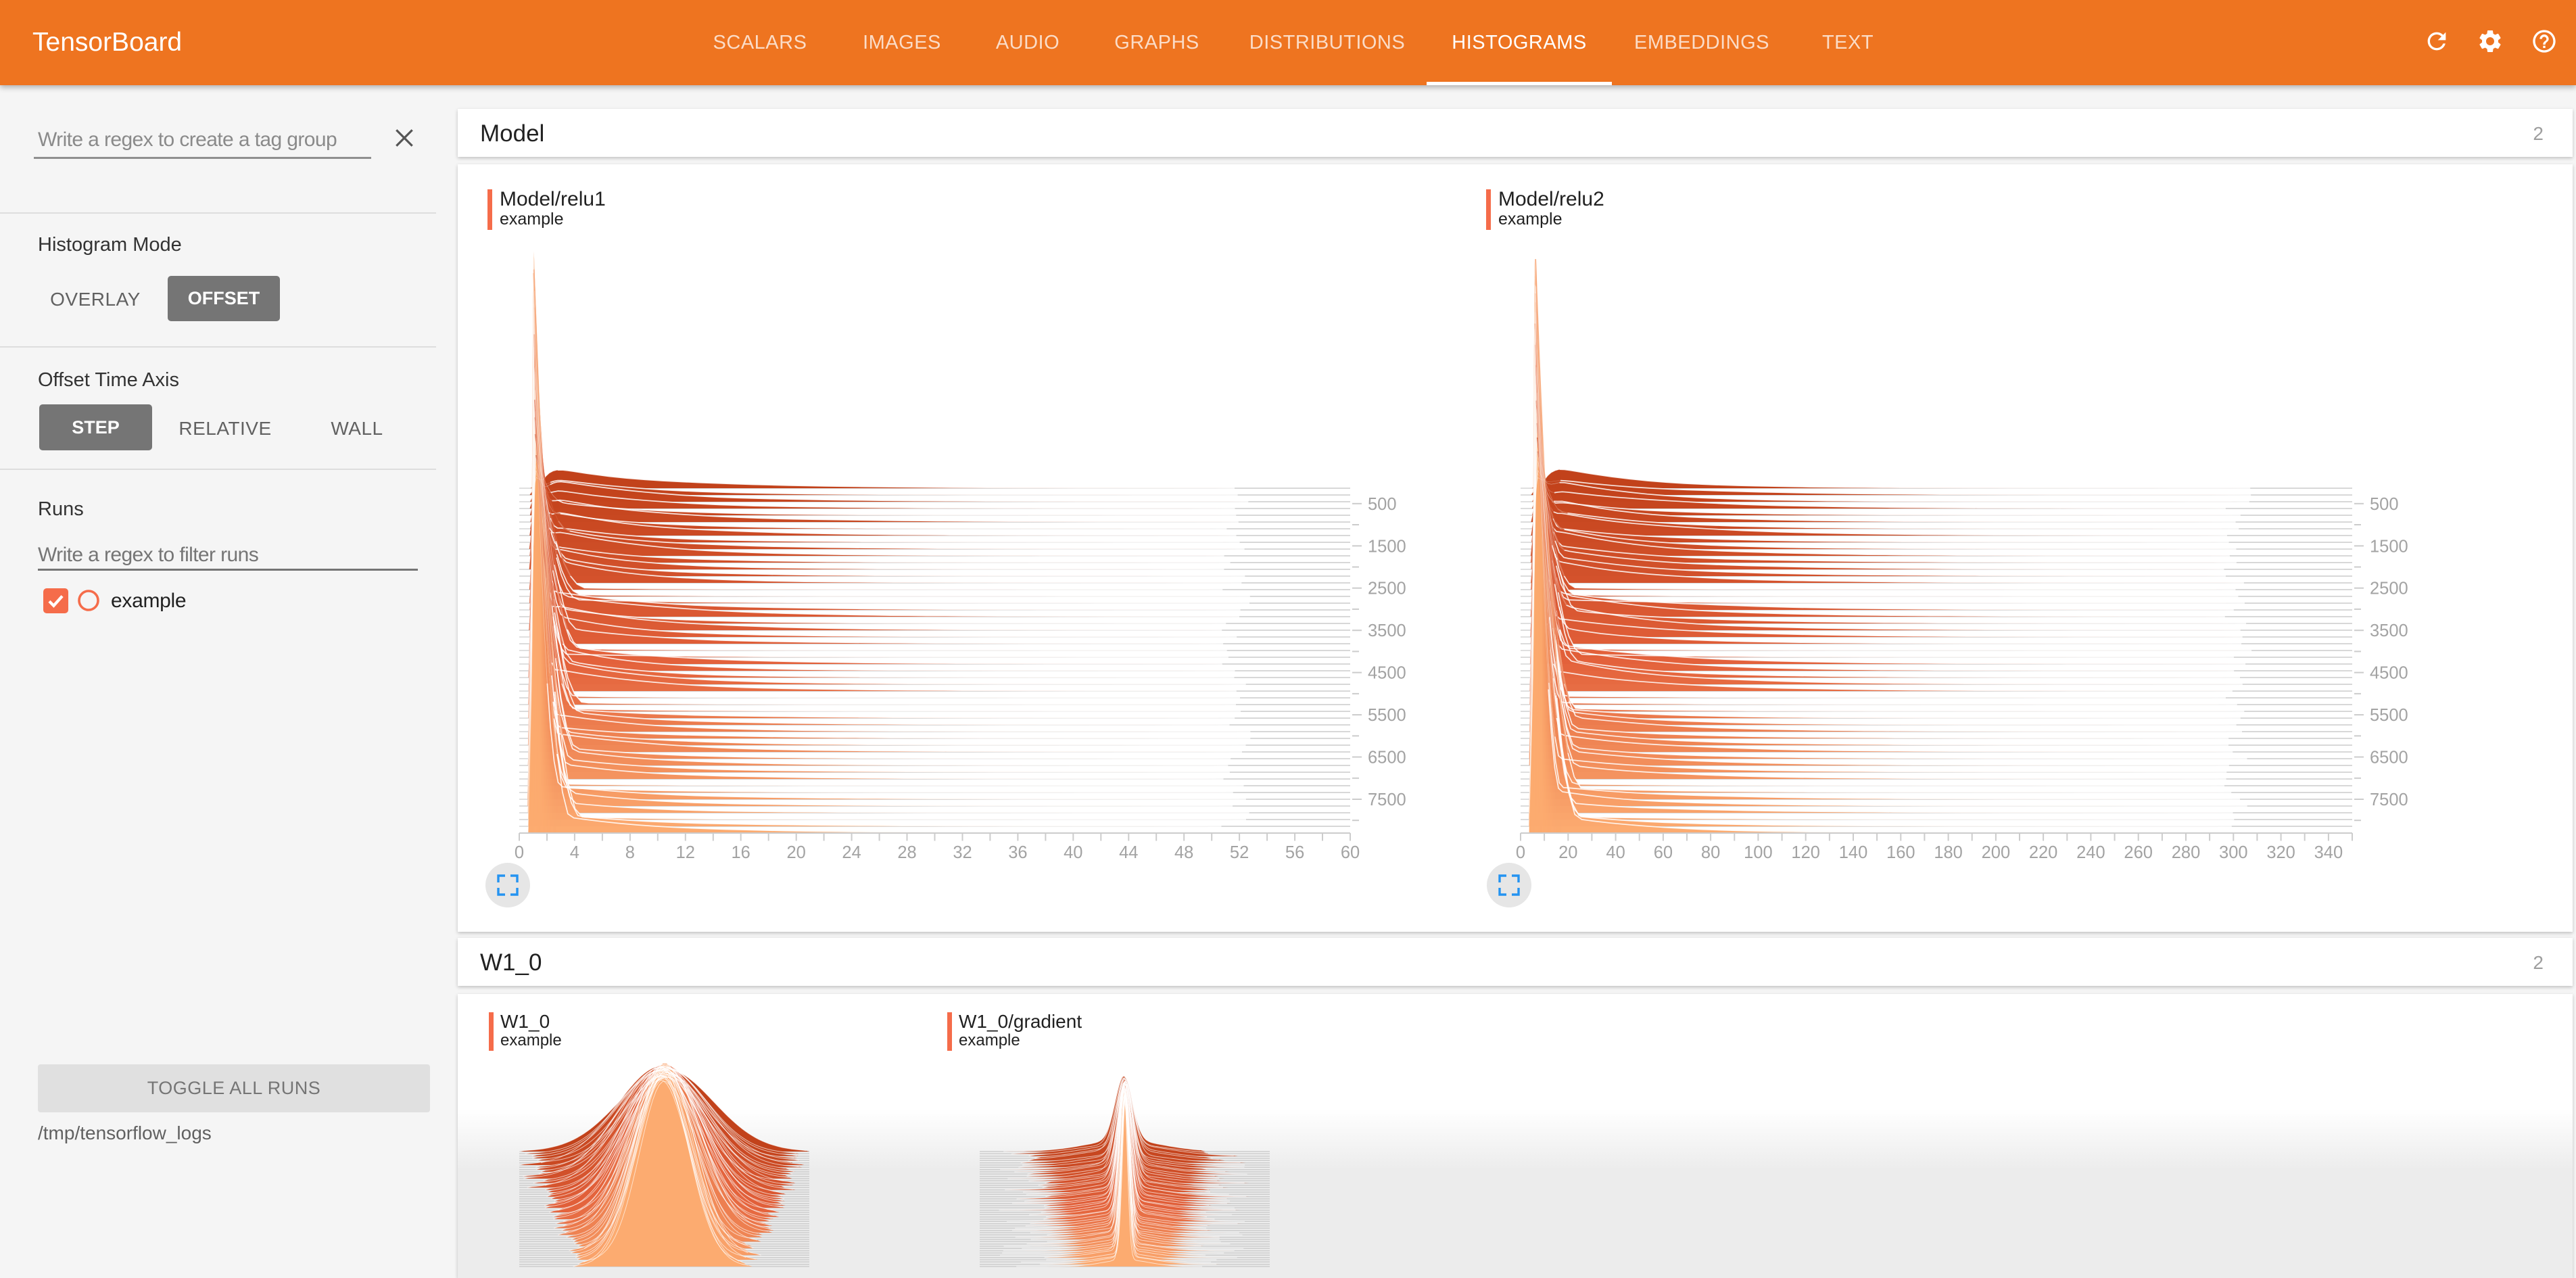 The width and height of the screenshot is (2576, 1278). Describe the element at coordinates (1996, 853) in the screenshot. I see `svg-text: 200` at that location.